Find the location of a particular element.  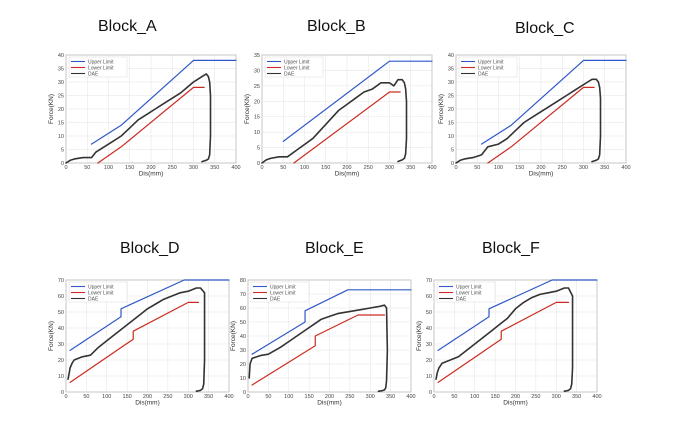

chart-title: Block_C is located at coordinates (545, 28).